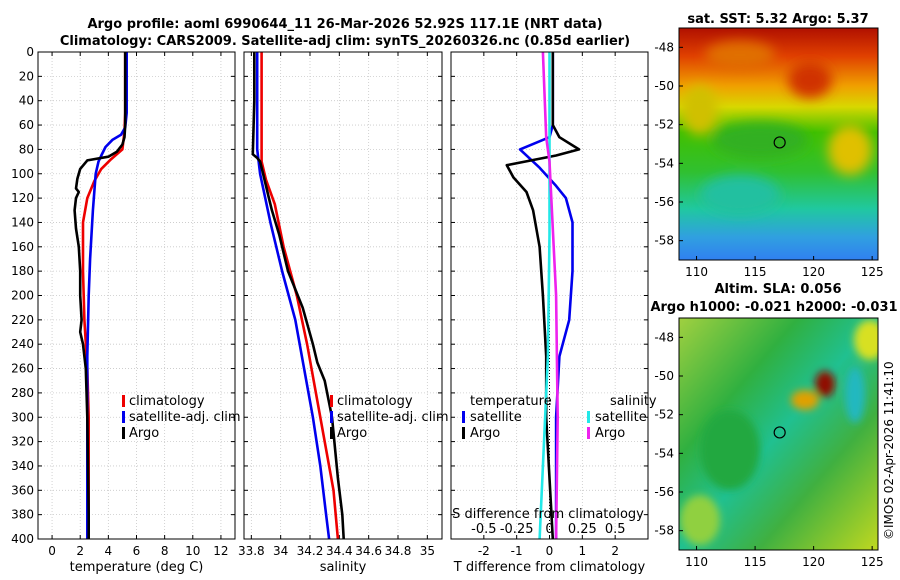  What do you see at coordinates (549, 567) in the screenshot?
I see `x-axis-label: T difference from climatology` at bounding box center [549, 567].